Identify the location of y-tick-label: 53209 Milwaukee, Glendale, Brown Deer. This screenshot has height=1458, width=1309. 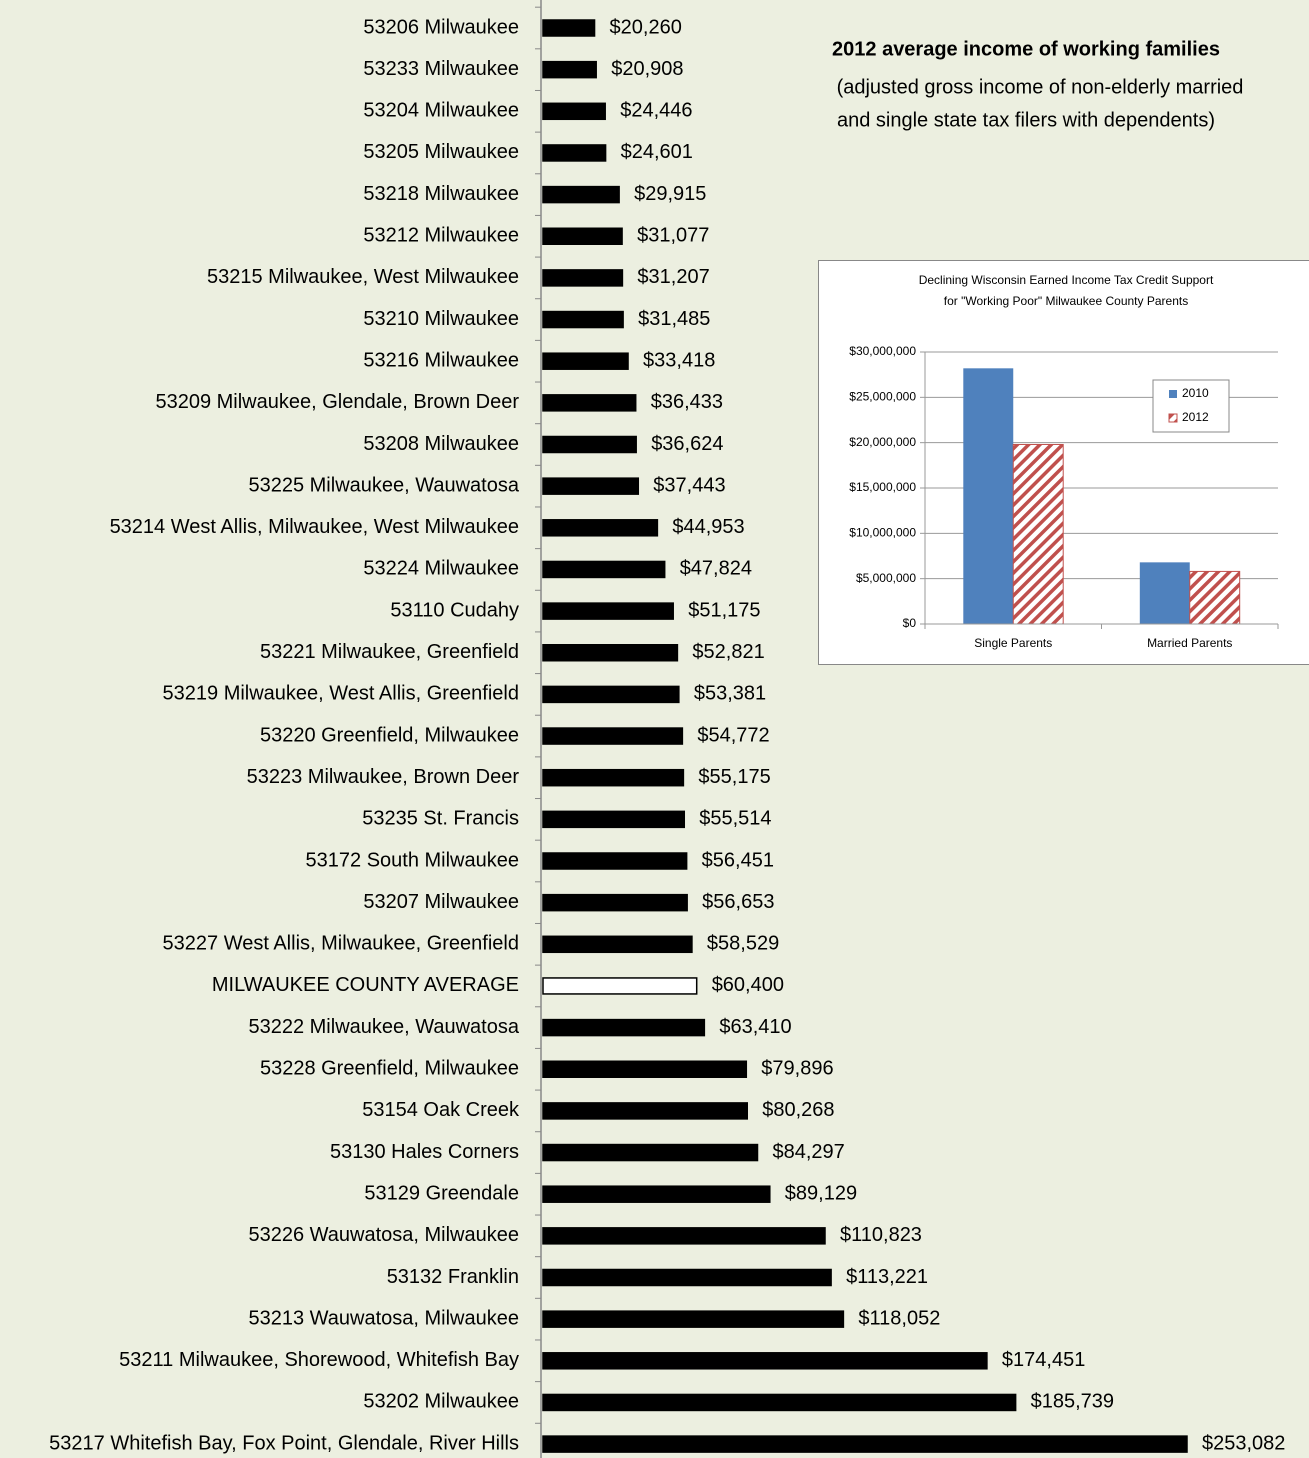
(337, 402).